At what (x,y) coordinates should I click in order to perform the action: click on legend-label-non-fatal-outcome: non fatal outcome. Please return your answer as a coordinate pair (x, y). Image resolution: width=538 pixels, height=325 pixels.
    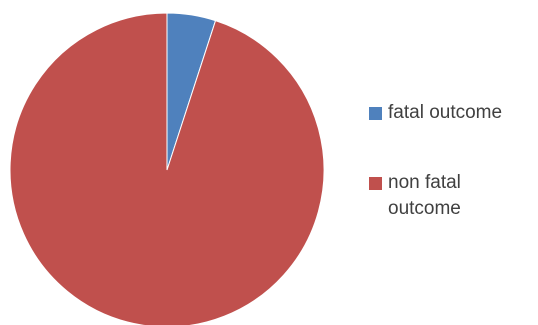
    Looking at the image, I should click on (424, 195).